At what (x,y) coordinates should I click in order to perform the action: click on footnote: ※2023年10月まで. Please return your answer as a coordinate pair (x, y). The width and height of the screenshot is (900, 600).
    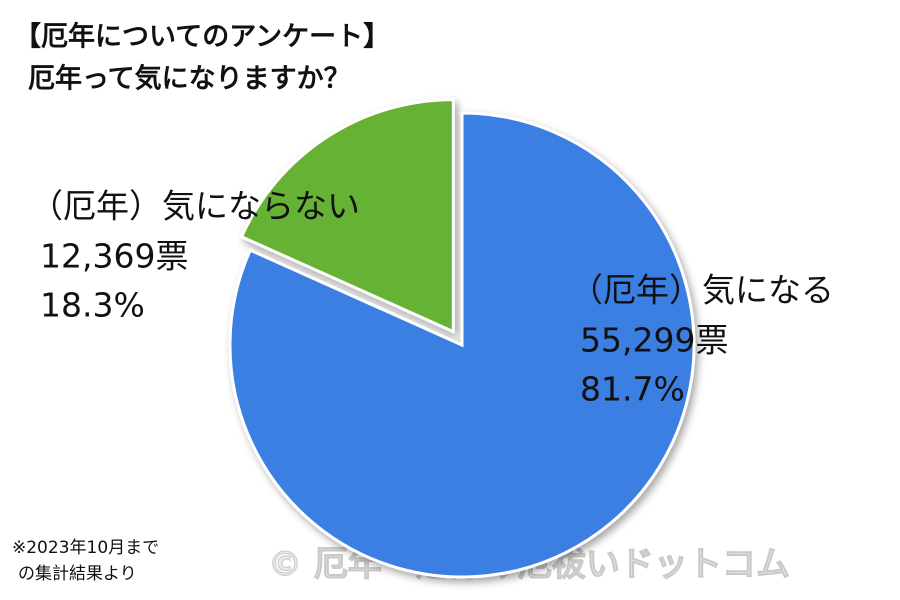
    Looking at the image, I should click on (85, 548).